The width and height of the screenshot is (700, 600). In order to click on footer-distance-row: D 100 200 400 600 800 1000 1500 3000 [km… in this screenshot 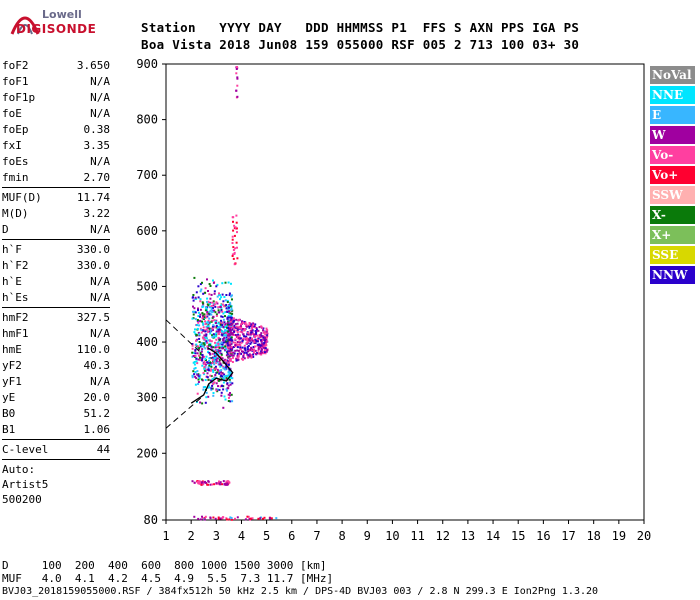, I will do `click(164, 565)`.